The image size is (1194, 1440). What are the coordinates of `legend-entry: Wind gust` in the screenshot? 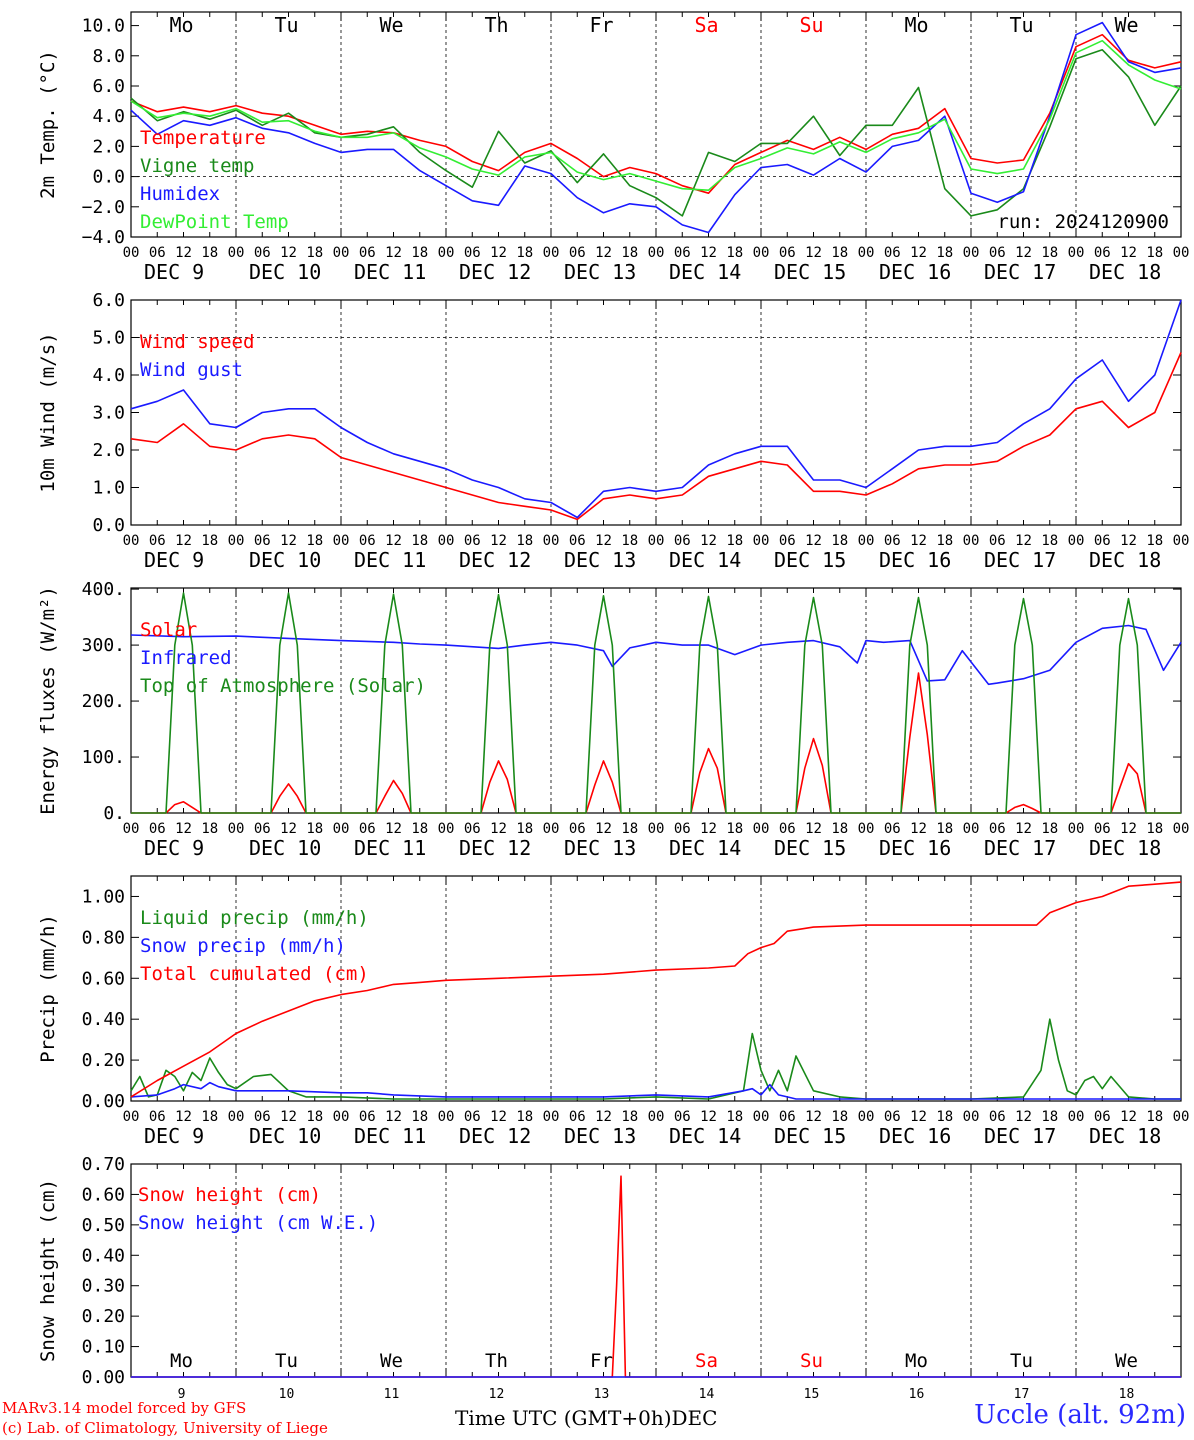 It's located at (191, 370).